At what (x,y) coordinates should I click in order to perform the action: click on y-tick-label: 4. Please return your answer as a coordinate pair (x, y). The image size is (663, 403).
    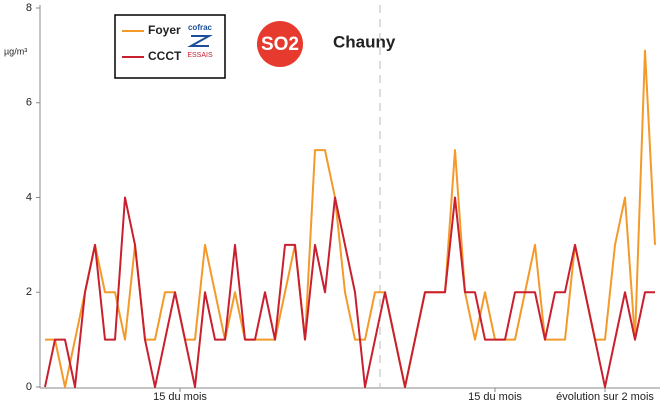
    Looking at the image, I should click on (29, 197).